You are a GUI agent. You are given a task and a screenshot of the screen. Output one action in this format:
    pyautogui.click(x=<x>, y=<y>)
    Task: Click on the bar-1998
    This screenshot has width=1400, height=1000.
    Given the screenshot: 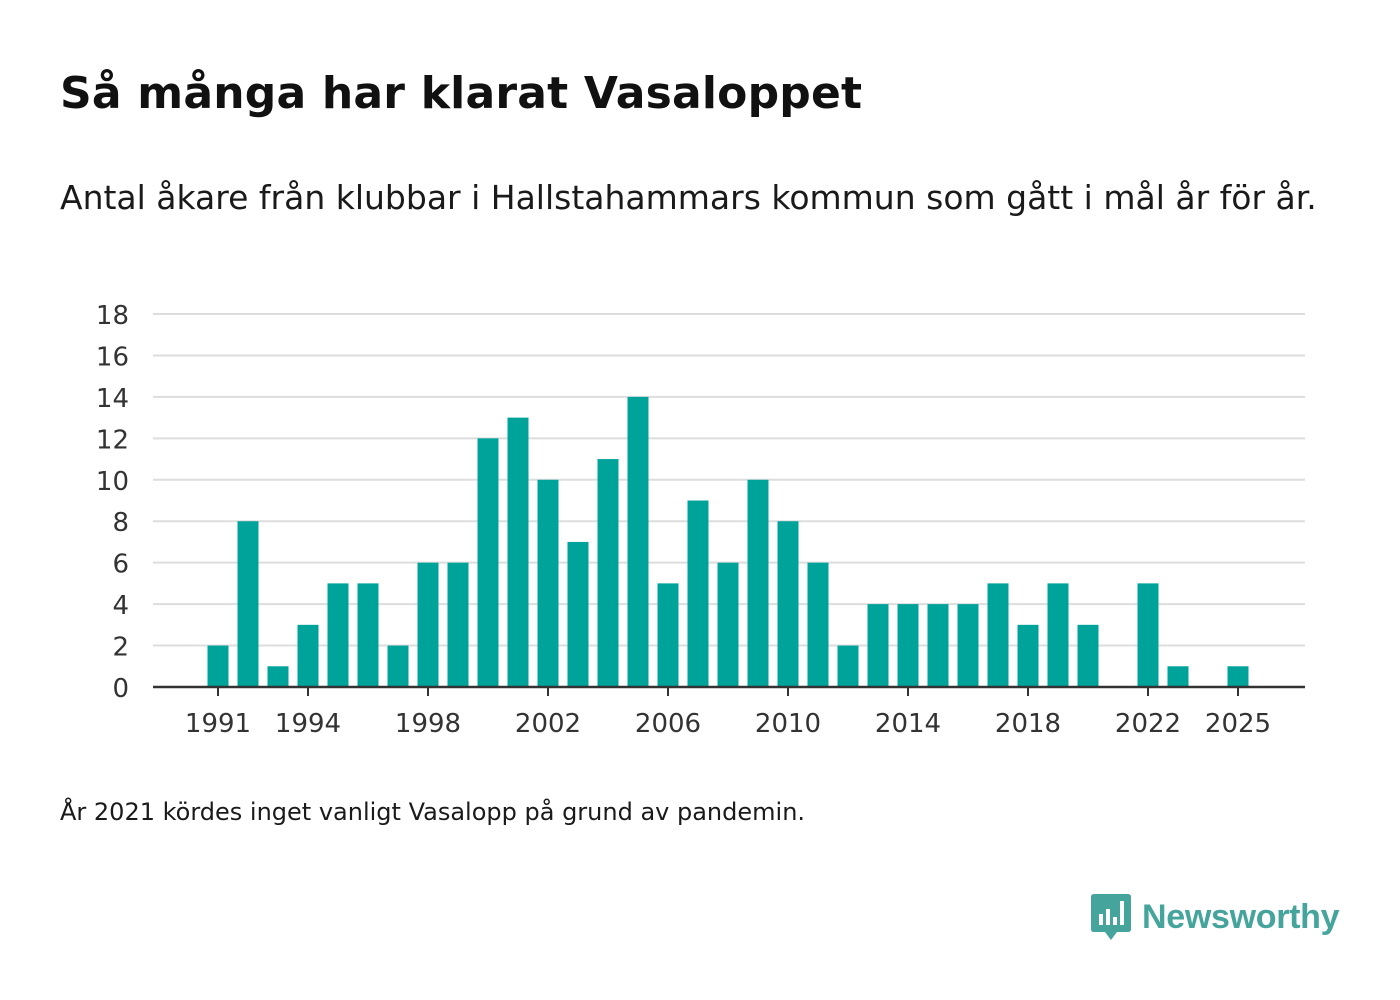 What is the action you would take?
    pyautogui.click(x=428, y=624)
    